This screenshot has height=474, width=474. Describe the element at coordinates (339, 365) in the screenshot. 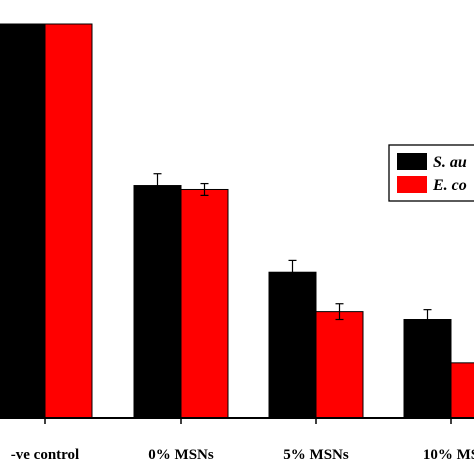

I see `bar-e-coli-5-msns` at that location.